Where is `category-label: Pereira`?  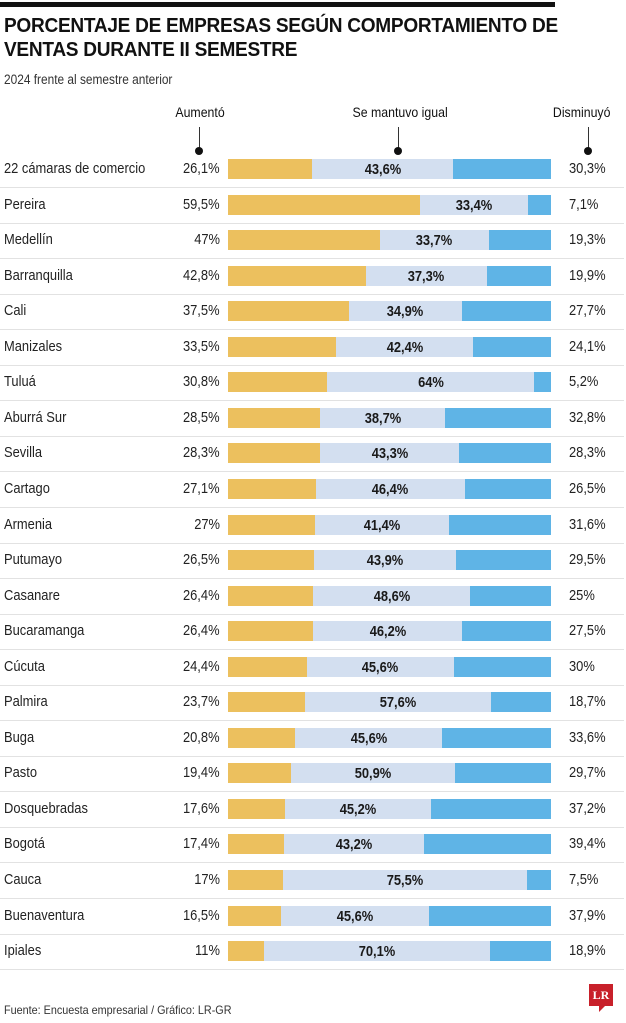 category-label: Pereira is located at coordinates (25, 204).